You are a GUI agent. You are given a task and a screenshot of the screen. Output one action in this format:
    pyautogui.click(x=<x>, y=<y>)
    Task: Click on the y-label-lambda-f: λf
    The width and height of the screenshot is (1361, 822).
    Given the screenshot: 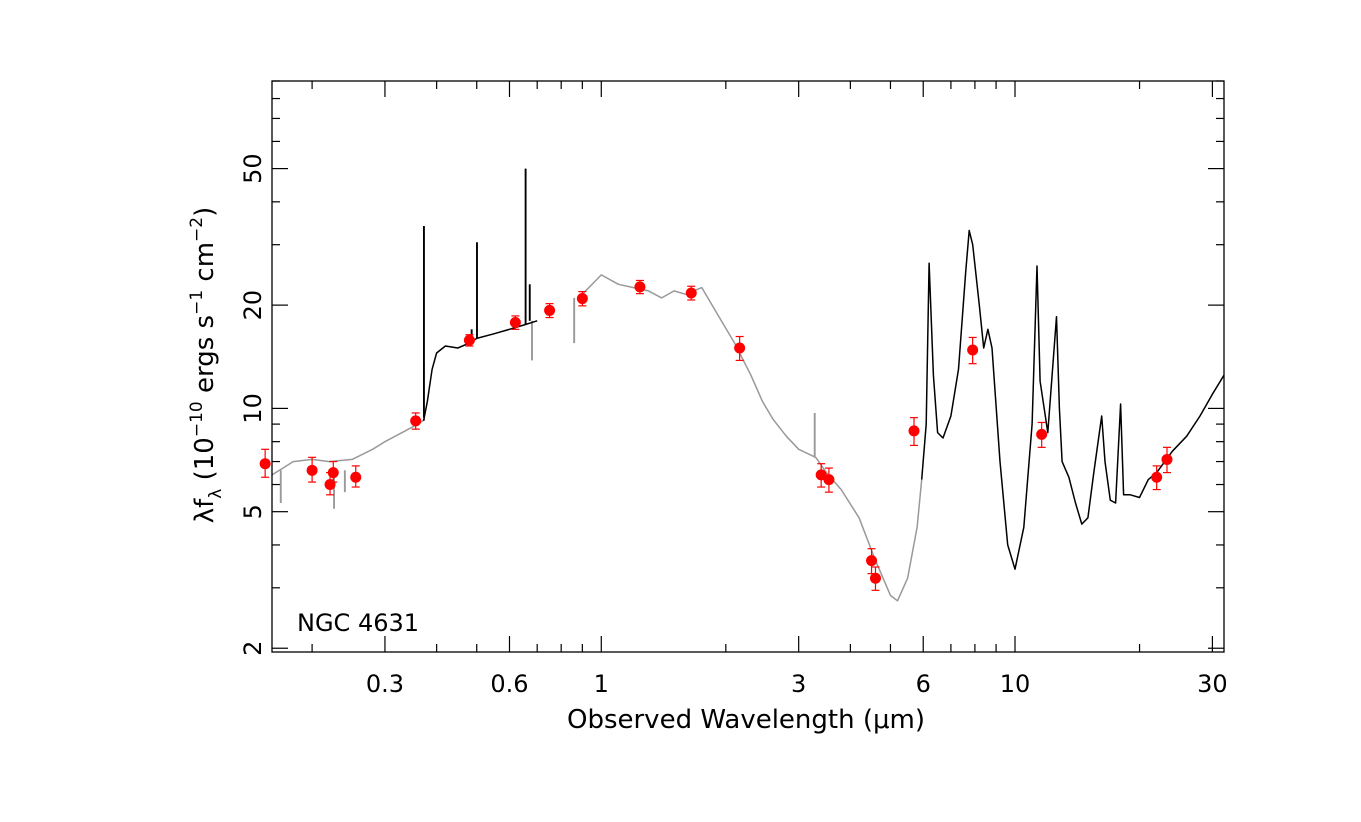 What is the action you would take?
    pyautogui.click(x=205, y=510)
    